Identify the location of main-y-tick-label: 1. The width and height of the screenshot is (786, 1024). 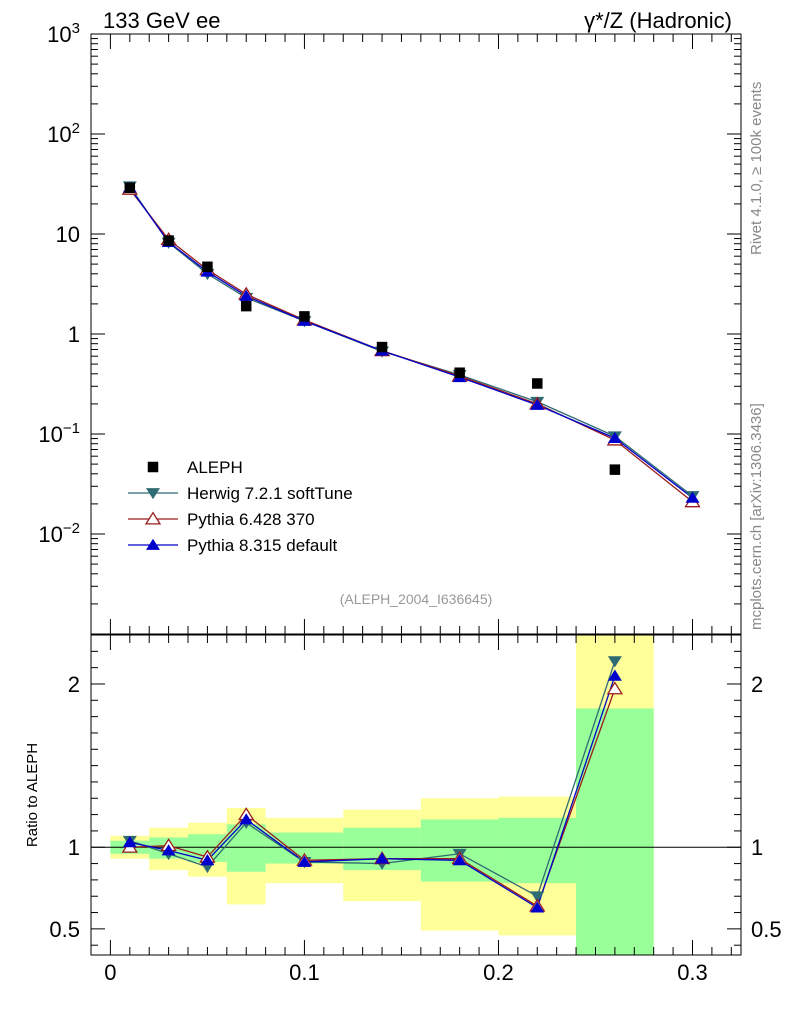
(74, 334).